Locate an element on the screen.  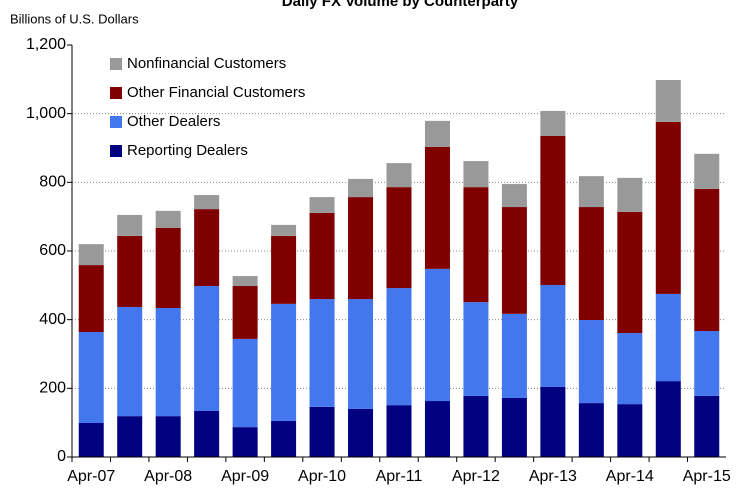
legend-label: Other Dealers is located at coordinates (173, 121).